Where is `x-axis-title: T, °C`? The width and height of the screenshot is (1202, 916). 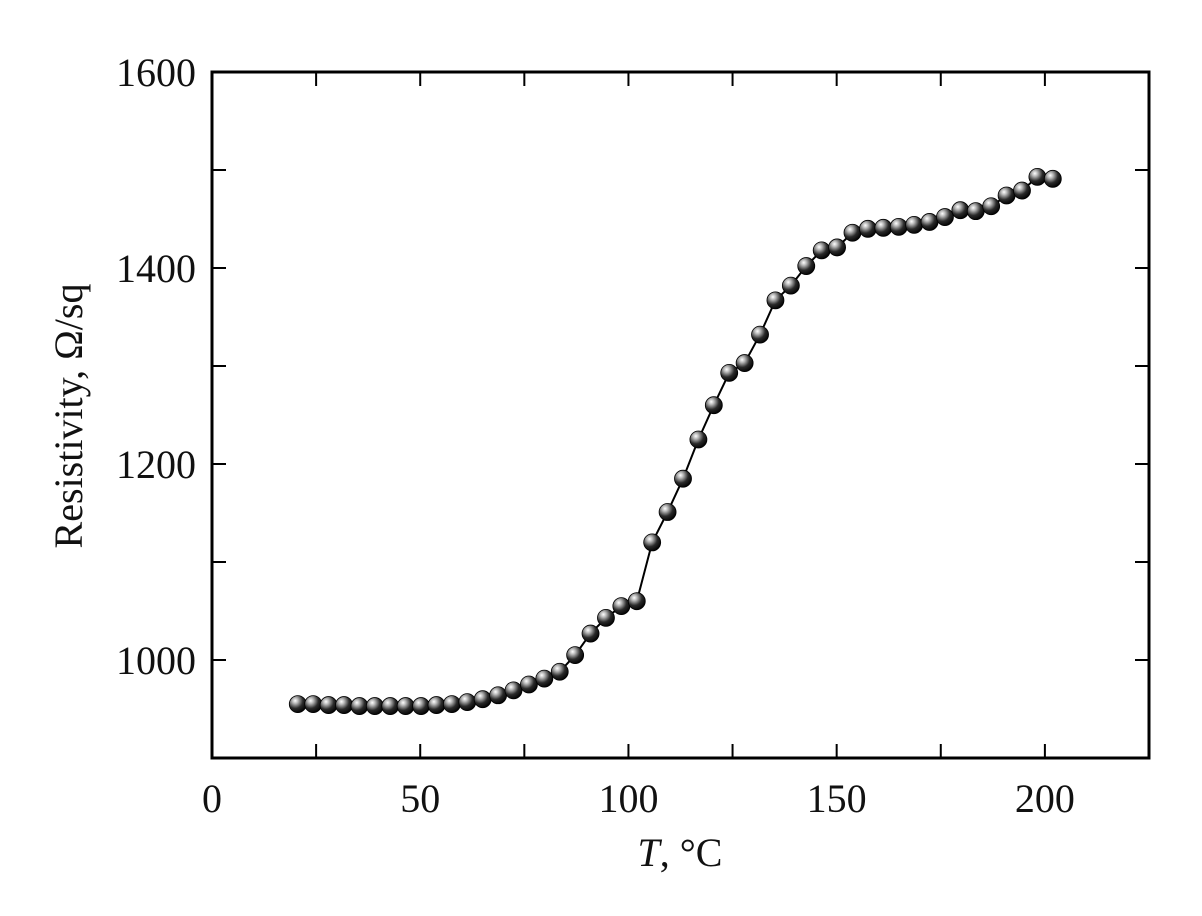 x-axis-title: T, °C is located at coordinates (680, 852).